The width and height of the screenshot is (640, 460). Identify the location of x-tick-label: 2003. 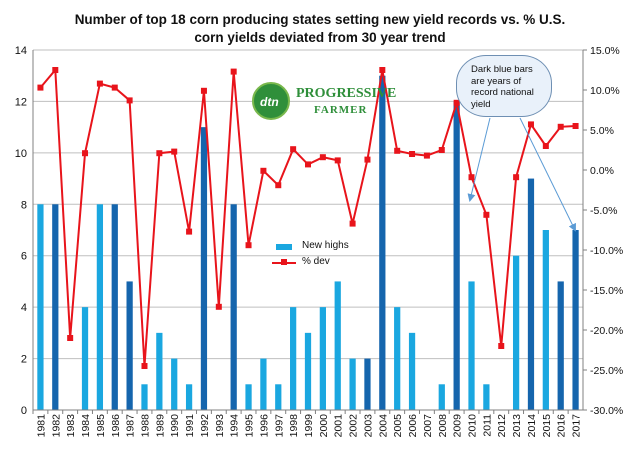
(368, 426).